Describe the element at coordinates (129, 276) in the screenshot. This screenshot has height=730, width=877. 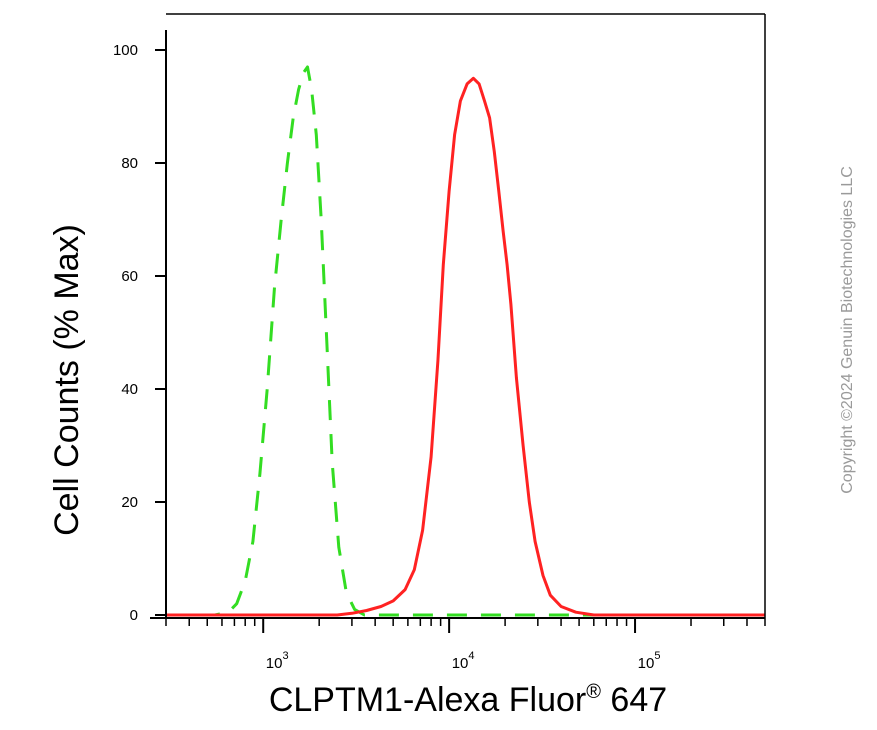
I see `y-tick-label: 60` at that location.